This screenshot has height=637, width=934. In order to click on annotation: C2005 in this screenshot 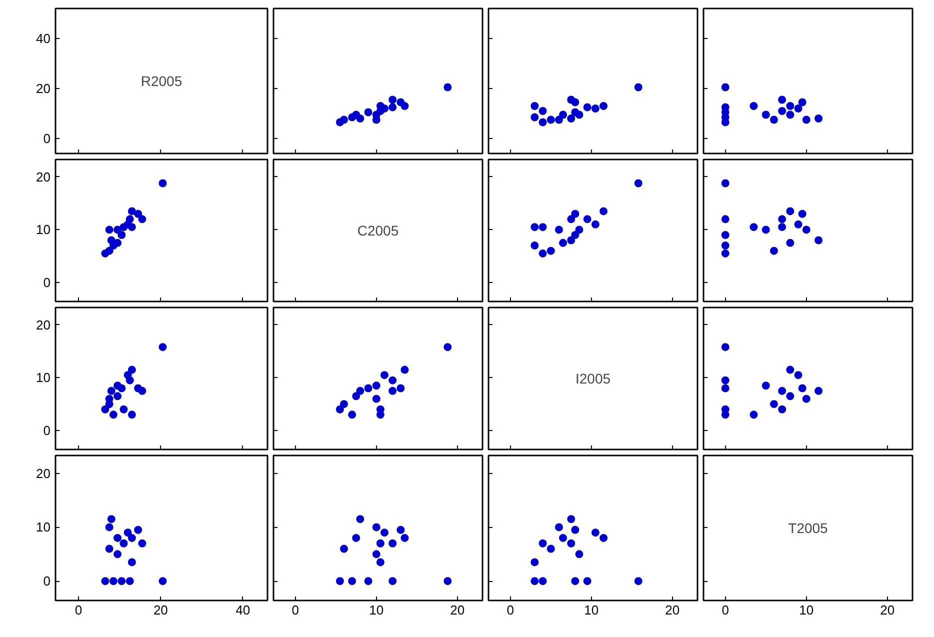, I will do `click(378, 230)`.